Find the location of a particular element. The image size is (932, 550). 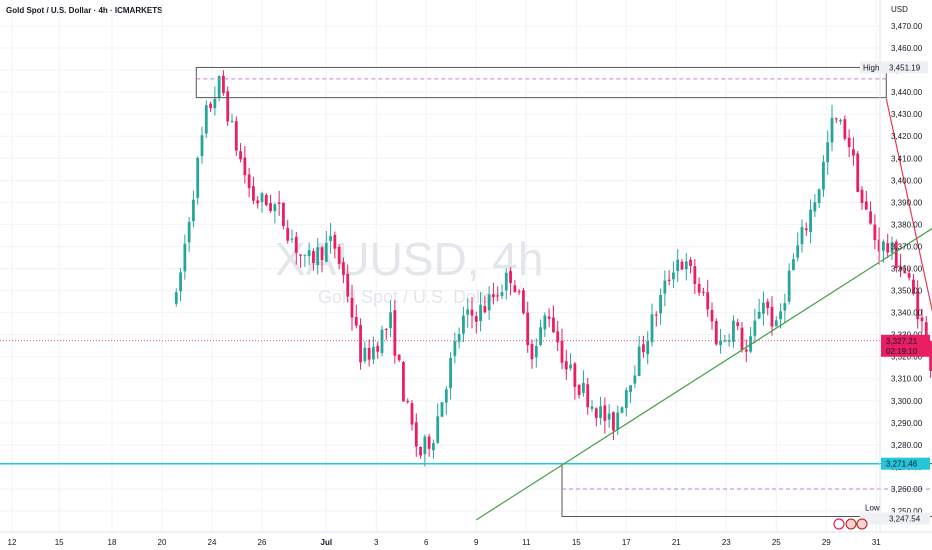

time-axis-icons is located at coordinates (850, 524).